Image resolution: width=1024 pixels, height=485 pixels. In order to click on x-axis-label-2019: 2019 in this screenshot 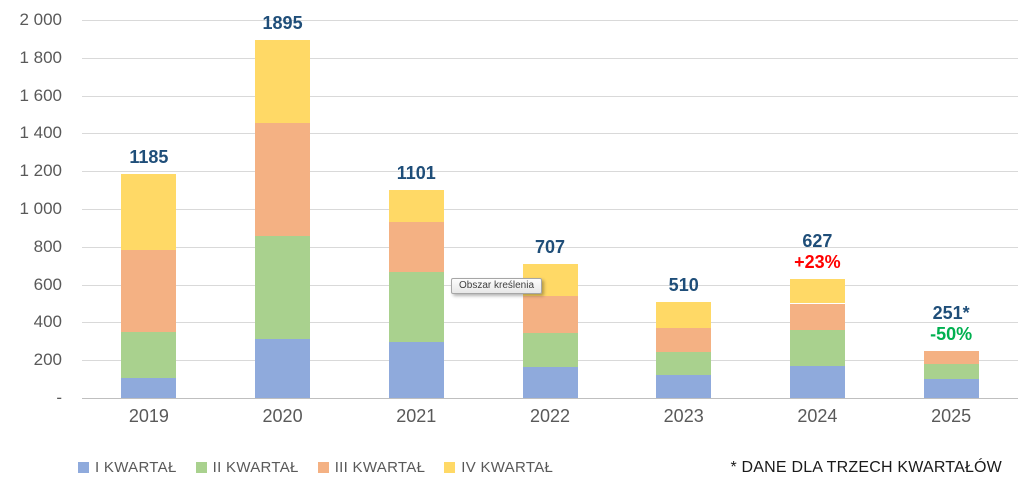, I will do `click(148, 416)`.